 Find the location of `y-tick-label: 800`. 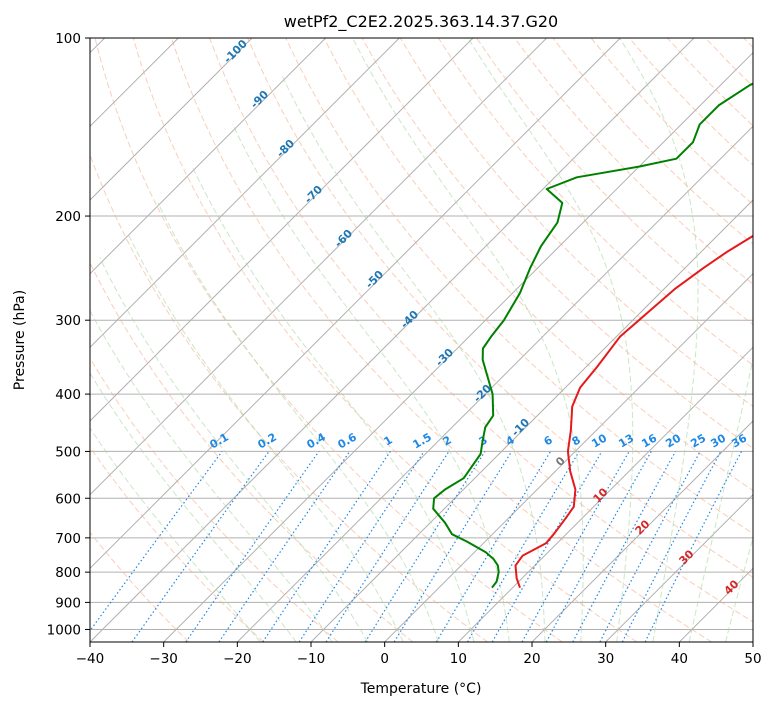

y-tick-label: 800 is located at coordinates (68, 573).